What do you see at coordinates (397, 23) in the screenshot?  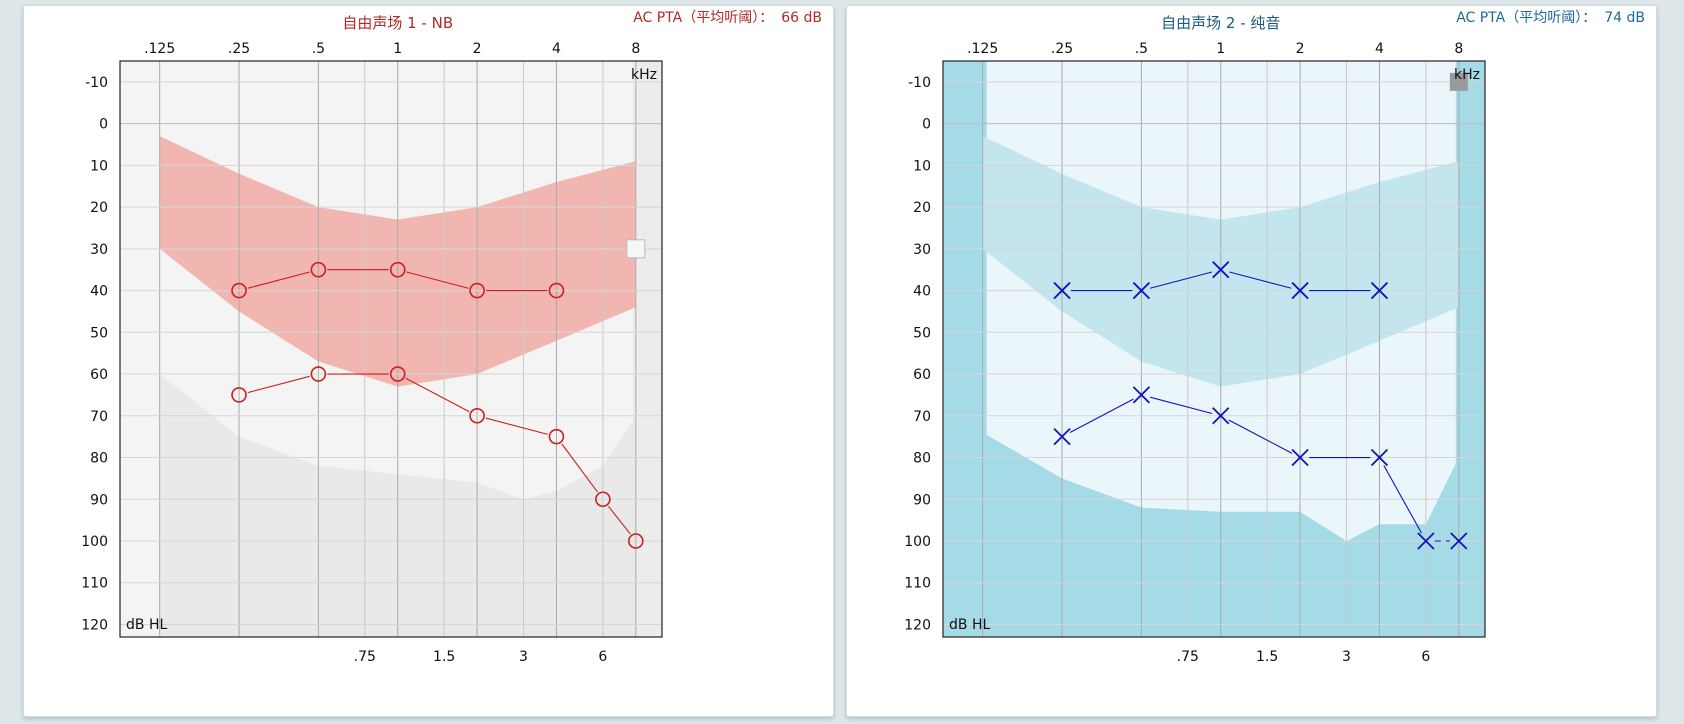 I see `chart-title: 自由声场 1 - NB` at bounding box center [397, 23].